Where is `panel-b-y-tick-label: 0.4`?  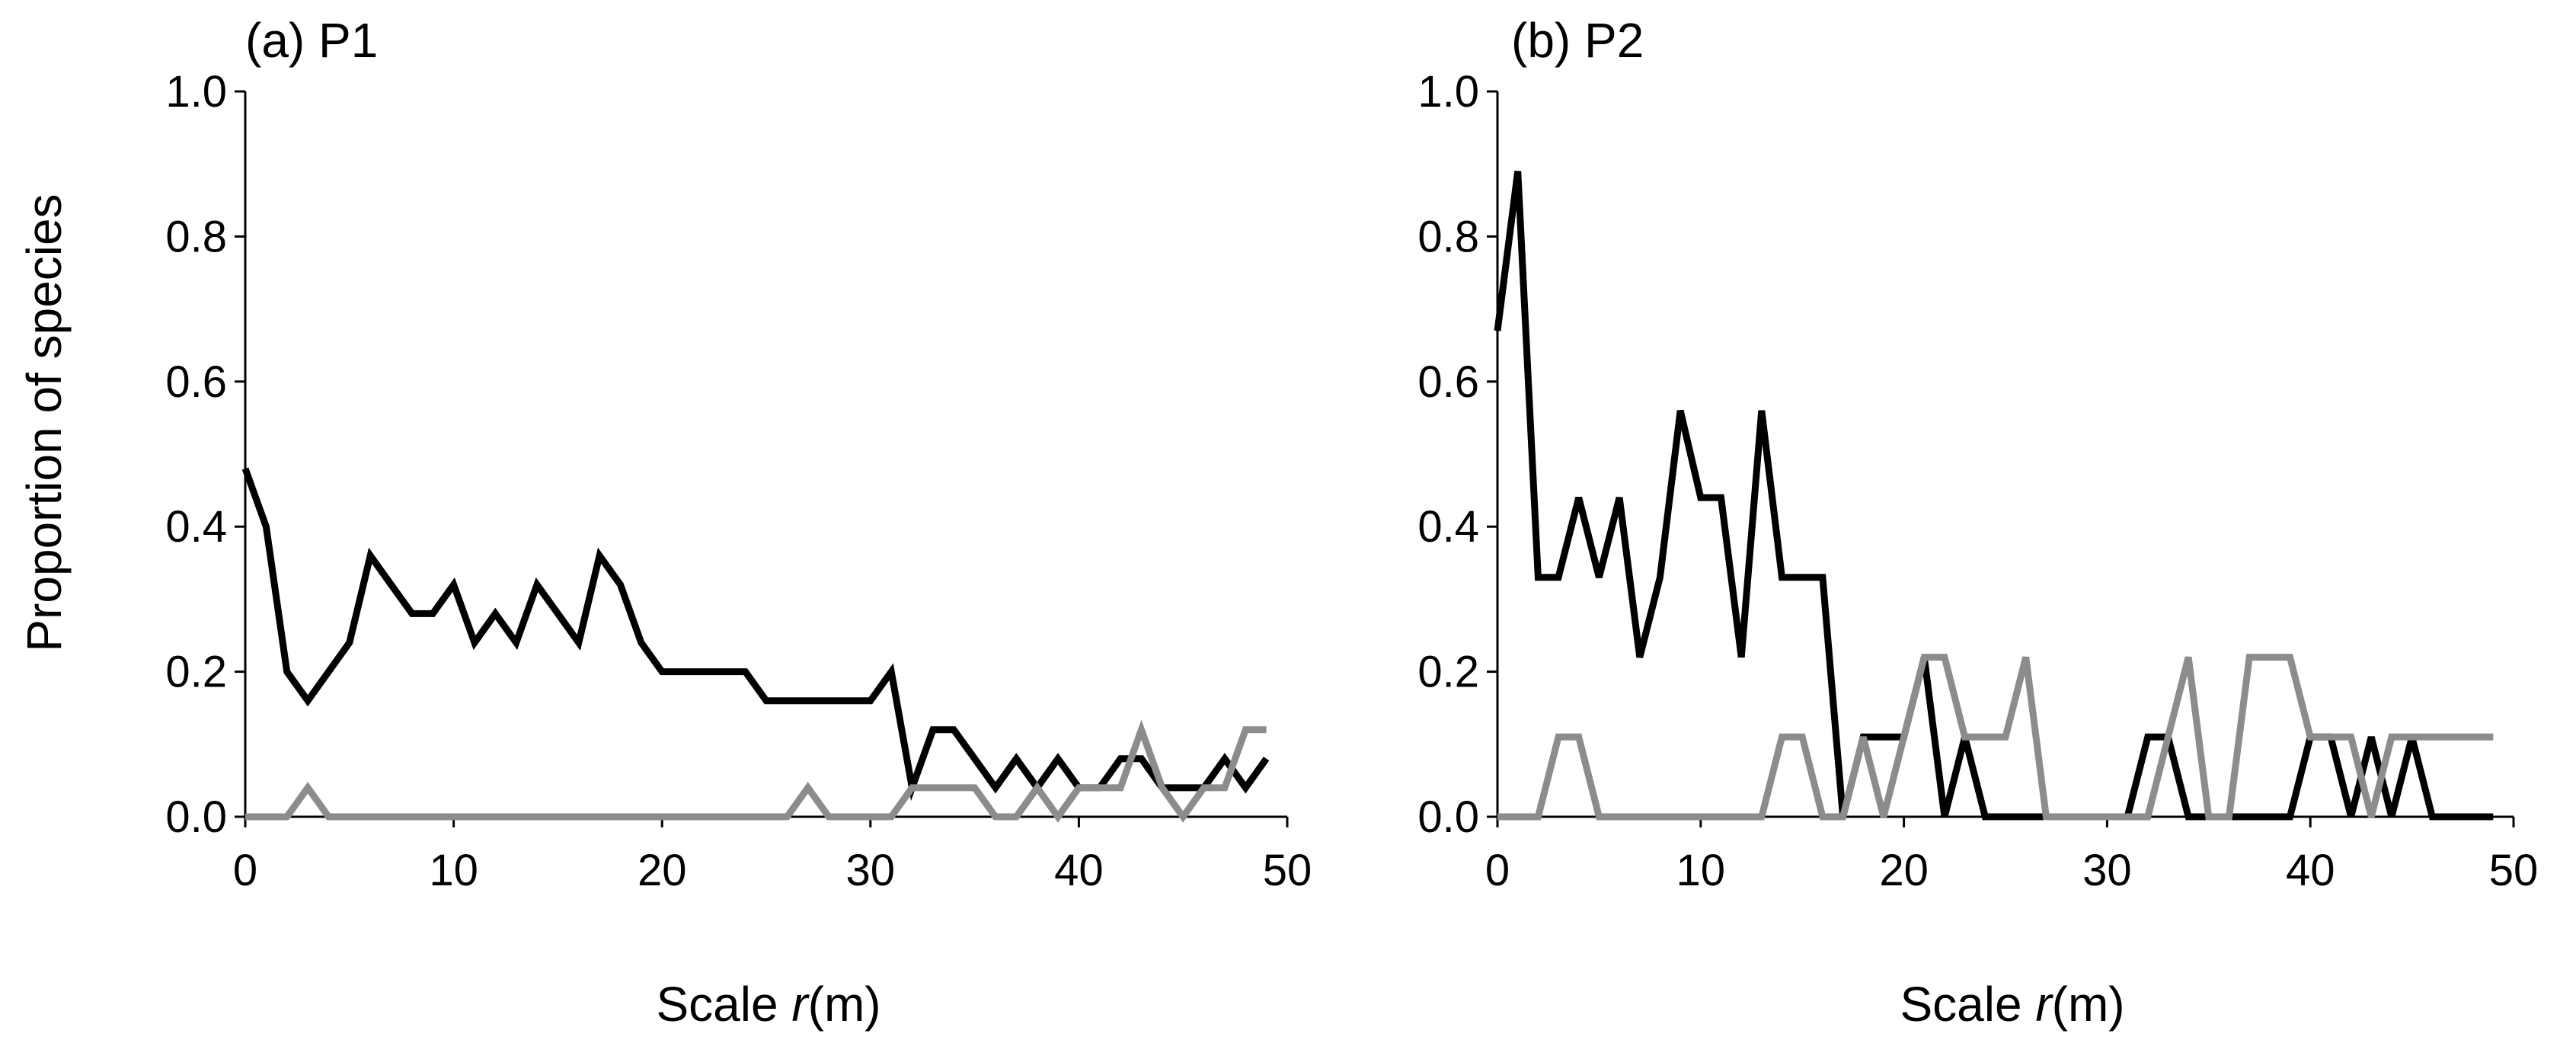 panel-b-y-tick-label: 0.4 is located at coordinates (1448, 527).